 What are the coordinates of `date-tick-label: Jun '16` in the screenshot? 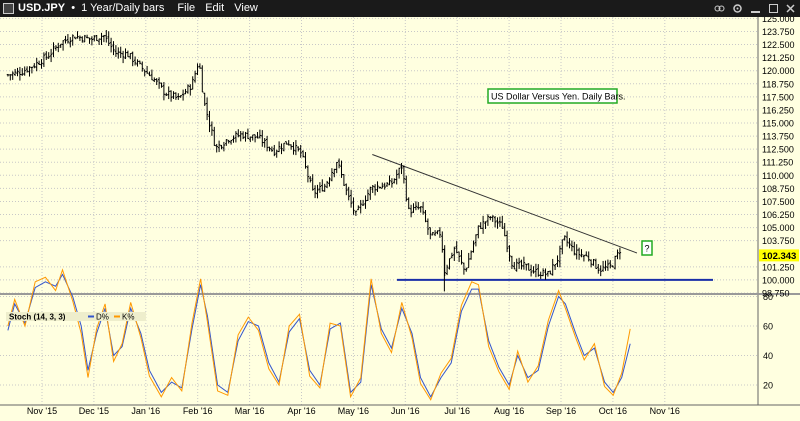 It's located at (405, 411).